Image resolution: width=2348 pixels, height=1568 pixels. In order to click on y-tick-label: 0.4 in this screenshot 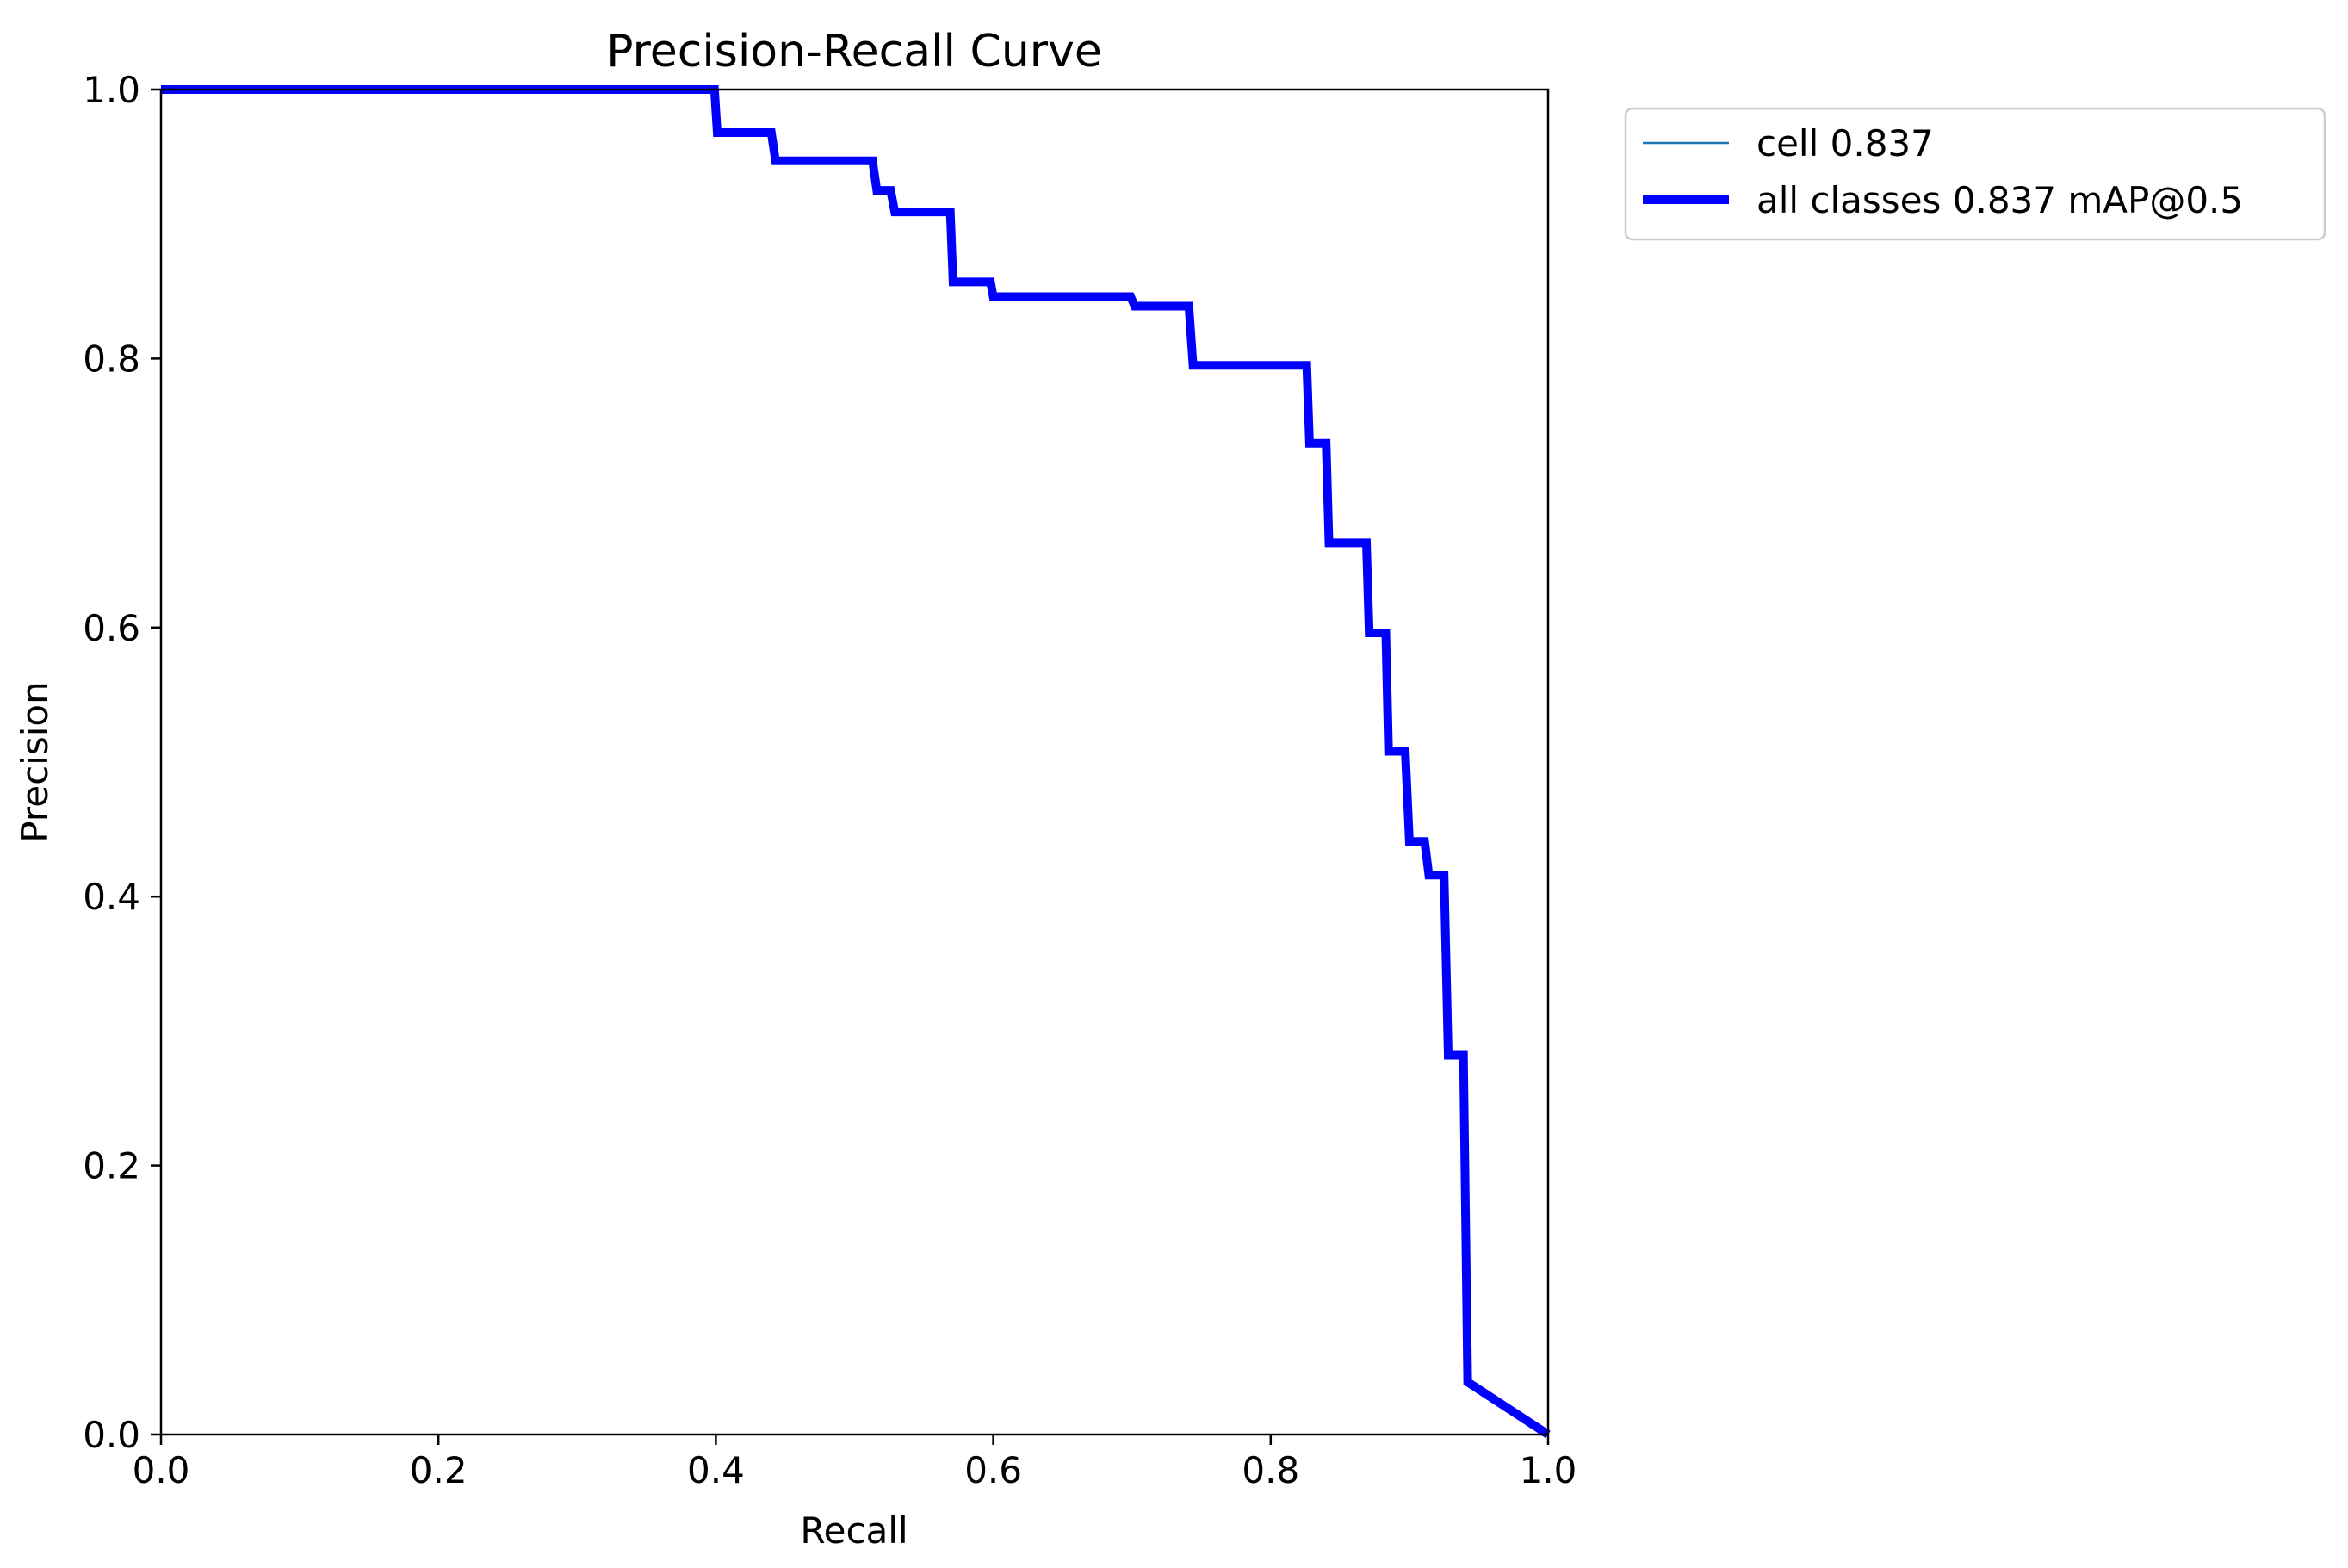, I will do `click(111, 897)`.